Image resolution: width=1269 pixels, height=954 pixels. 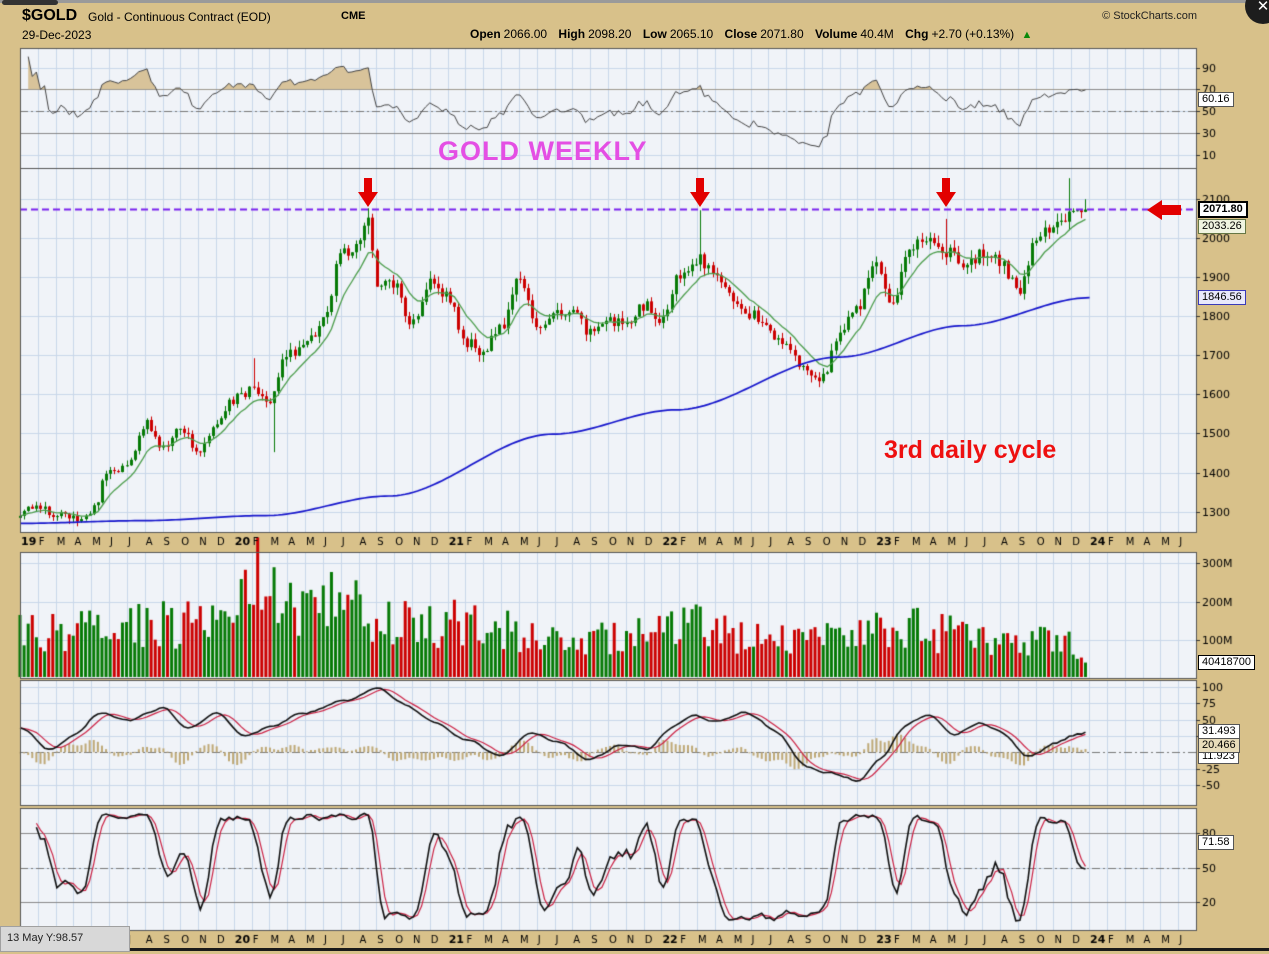 I want to click on rsi-value-box: 60.16, so click(x=1216, y=99).